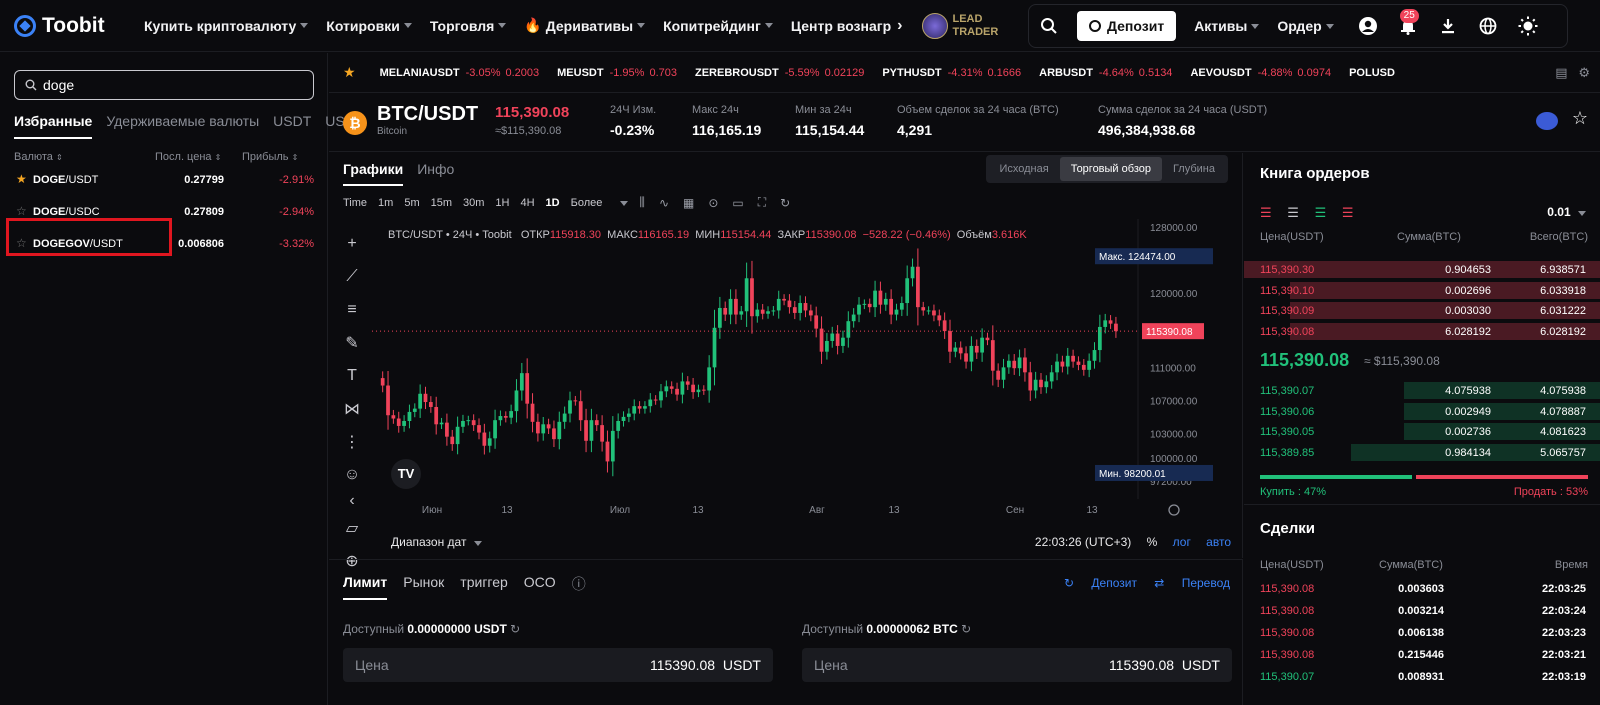 This screenshot has width=1600, height=705. What do you see at coordinates (424, 582) in the screenshot?
I see `tab-market: Рынок` at bounding box center [424, 582].